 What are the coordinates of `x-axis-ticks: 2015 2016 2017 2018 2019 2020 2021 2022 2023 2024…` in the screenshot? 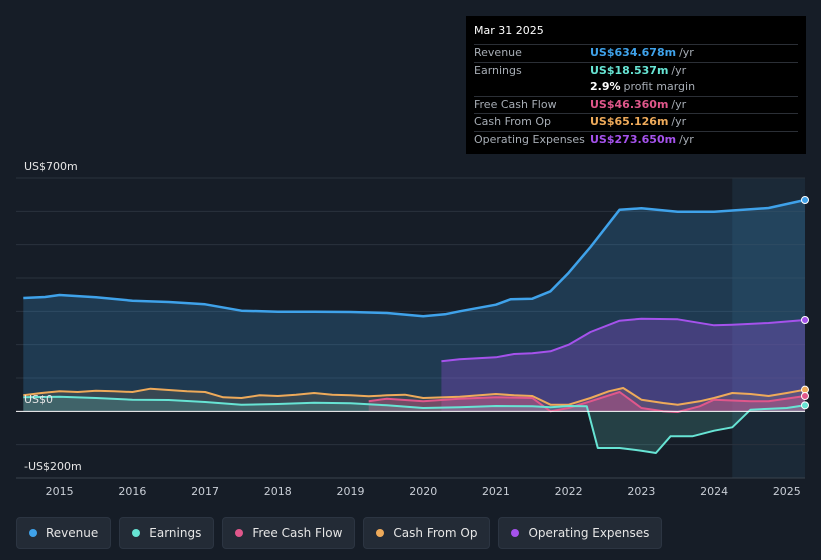 It's located at (423, 491).